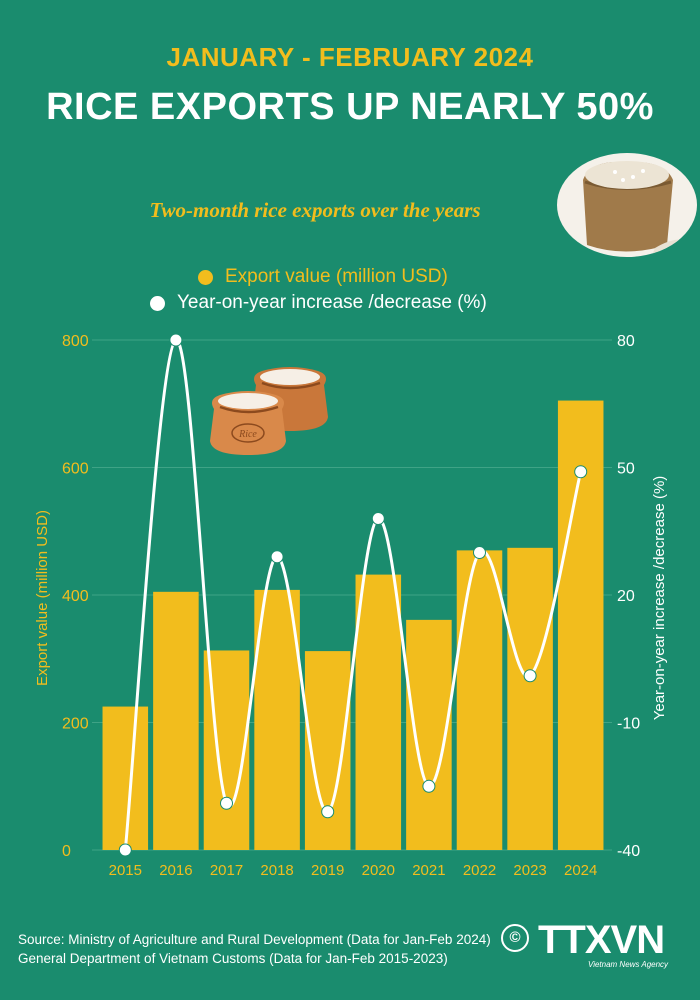 The width and height of the screenshot is (700, 1000). What do you see at coordinates (350, 107) in the screenshot?
I see `page-title: RICE EXPORTS UP NEARLY 50%` at bounding box center [350, 107].